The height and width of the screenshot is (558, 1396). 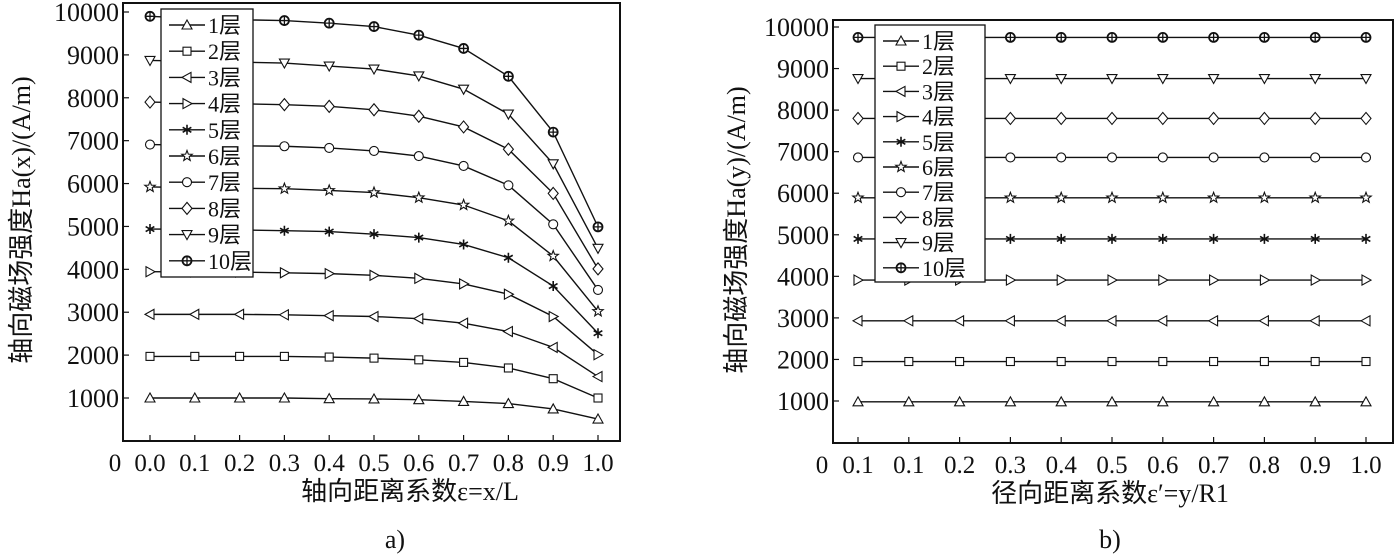 What do you see at coordinates (395, 539) in the screenshot?
I see `panel-label: a)` at bounding box center [395, 539].